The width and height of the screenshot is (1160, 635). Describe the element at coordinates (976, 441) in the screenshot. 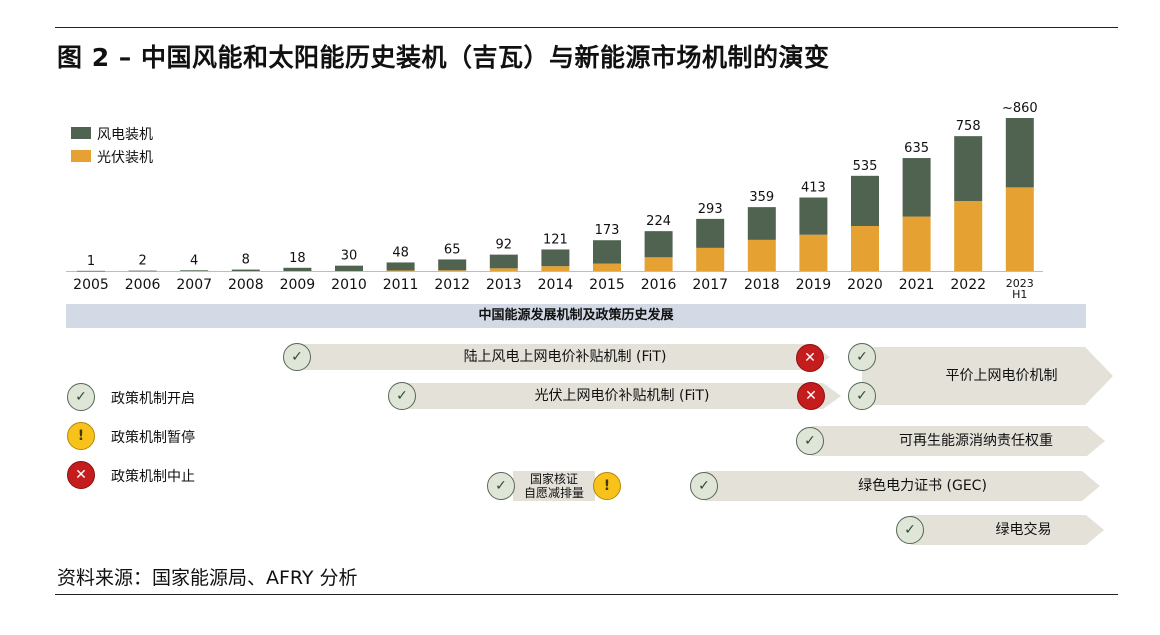

I see `rps-label: 可再生能源消纳责任权重` at that location.